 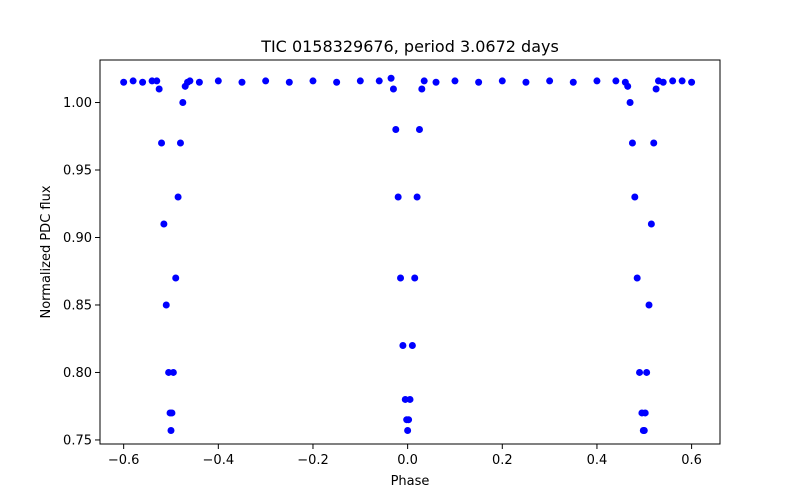 What do you see at coordinates (502, 460) in the screenshot?
I see `x-tick-label: 0.2` at bounding box center [502, 460].